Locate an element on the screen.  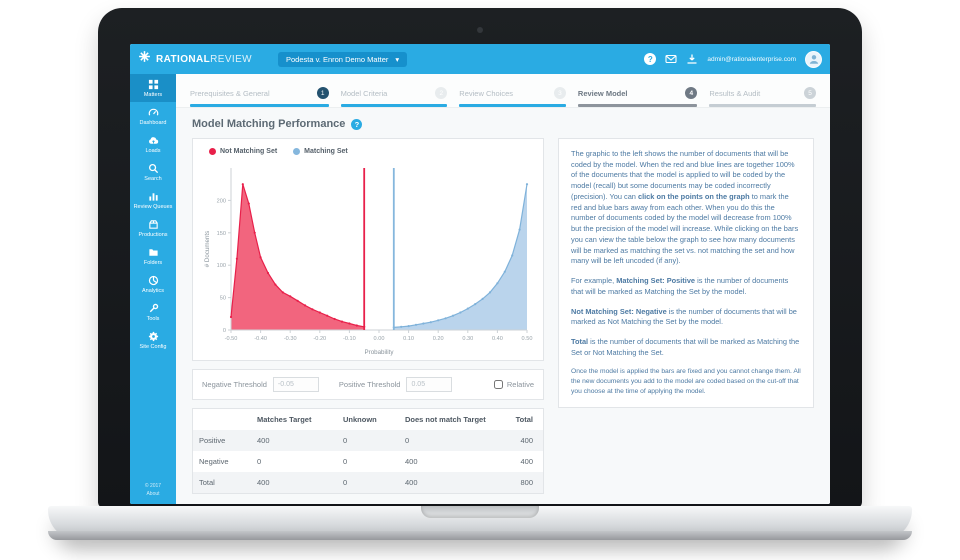
brand-name: RATIONALREVIEW is located at coordinates (204, 59).